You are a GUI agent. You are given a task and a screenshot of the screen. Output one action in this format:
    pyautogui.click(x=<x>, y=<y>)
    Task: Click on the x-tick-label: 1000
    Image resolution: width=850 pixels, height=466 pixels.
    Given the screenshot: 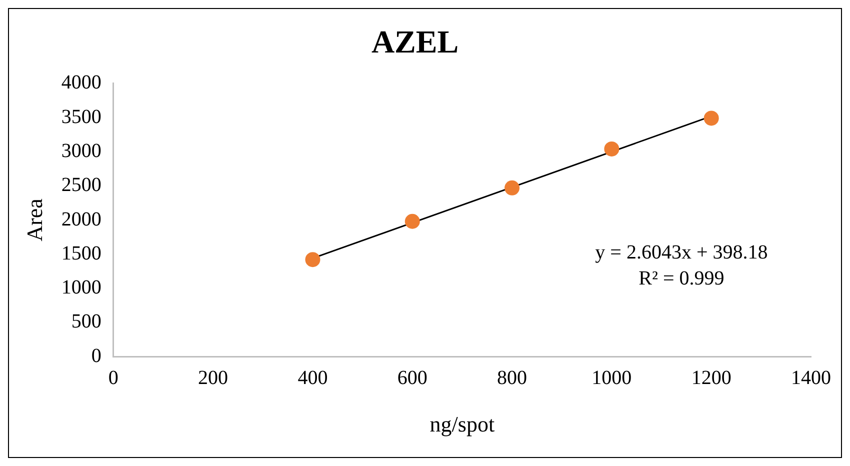 What is the action you would take?
    pyautogui.click(x=612, y=377)
    